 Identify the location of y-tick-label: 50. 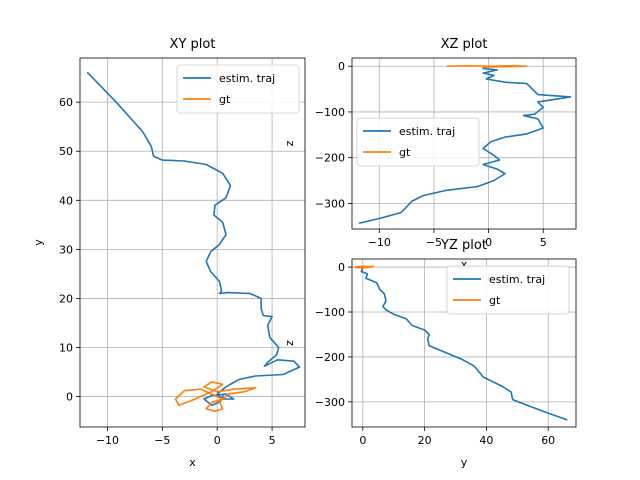
(66, 151).